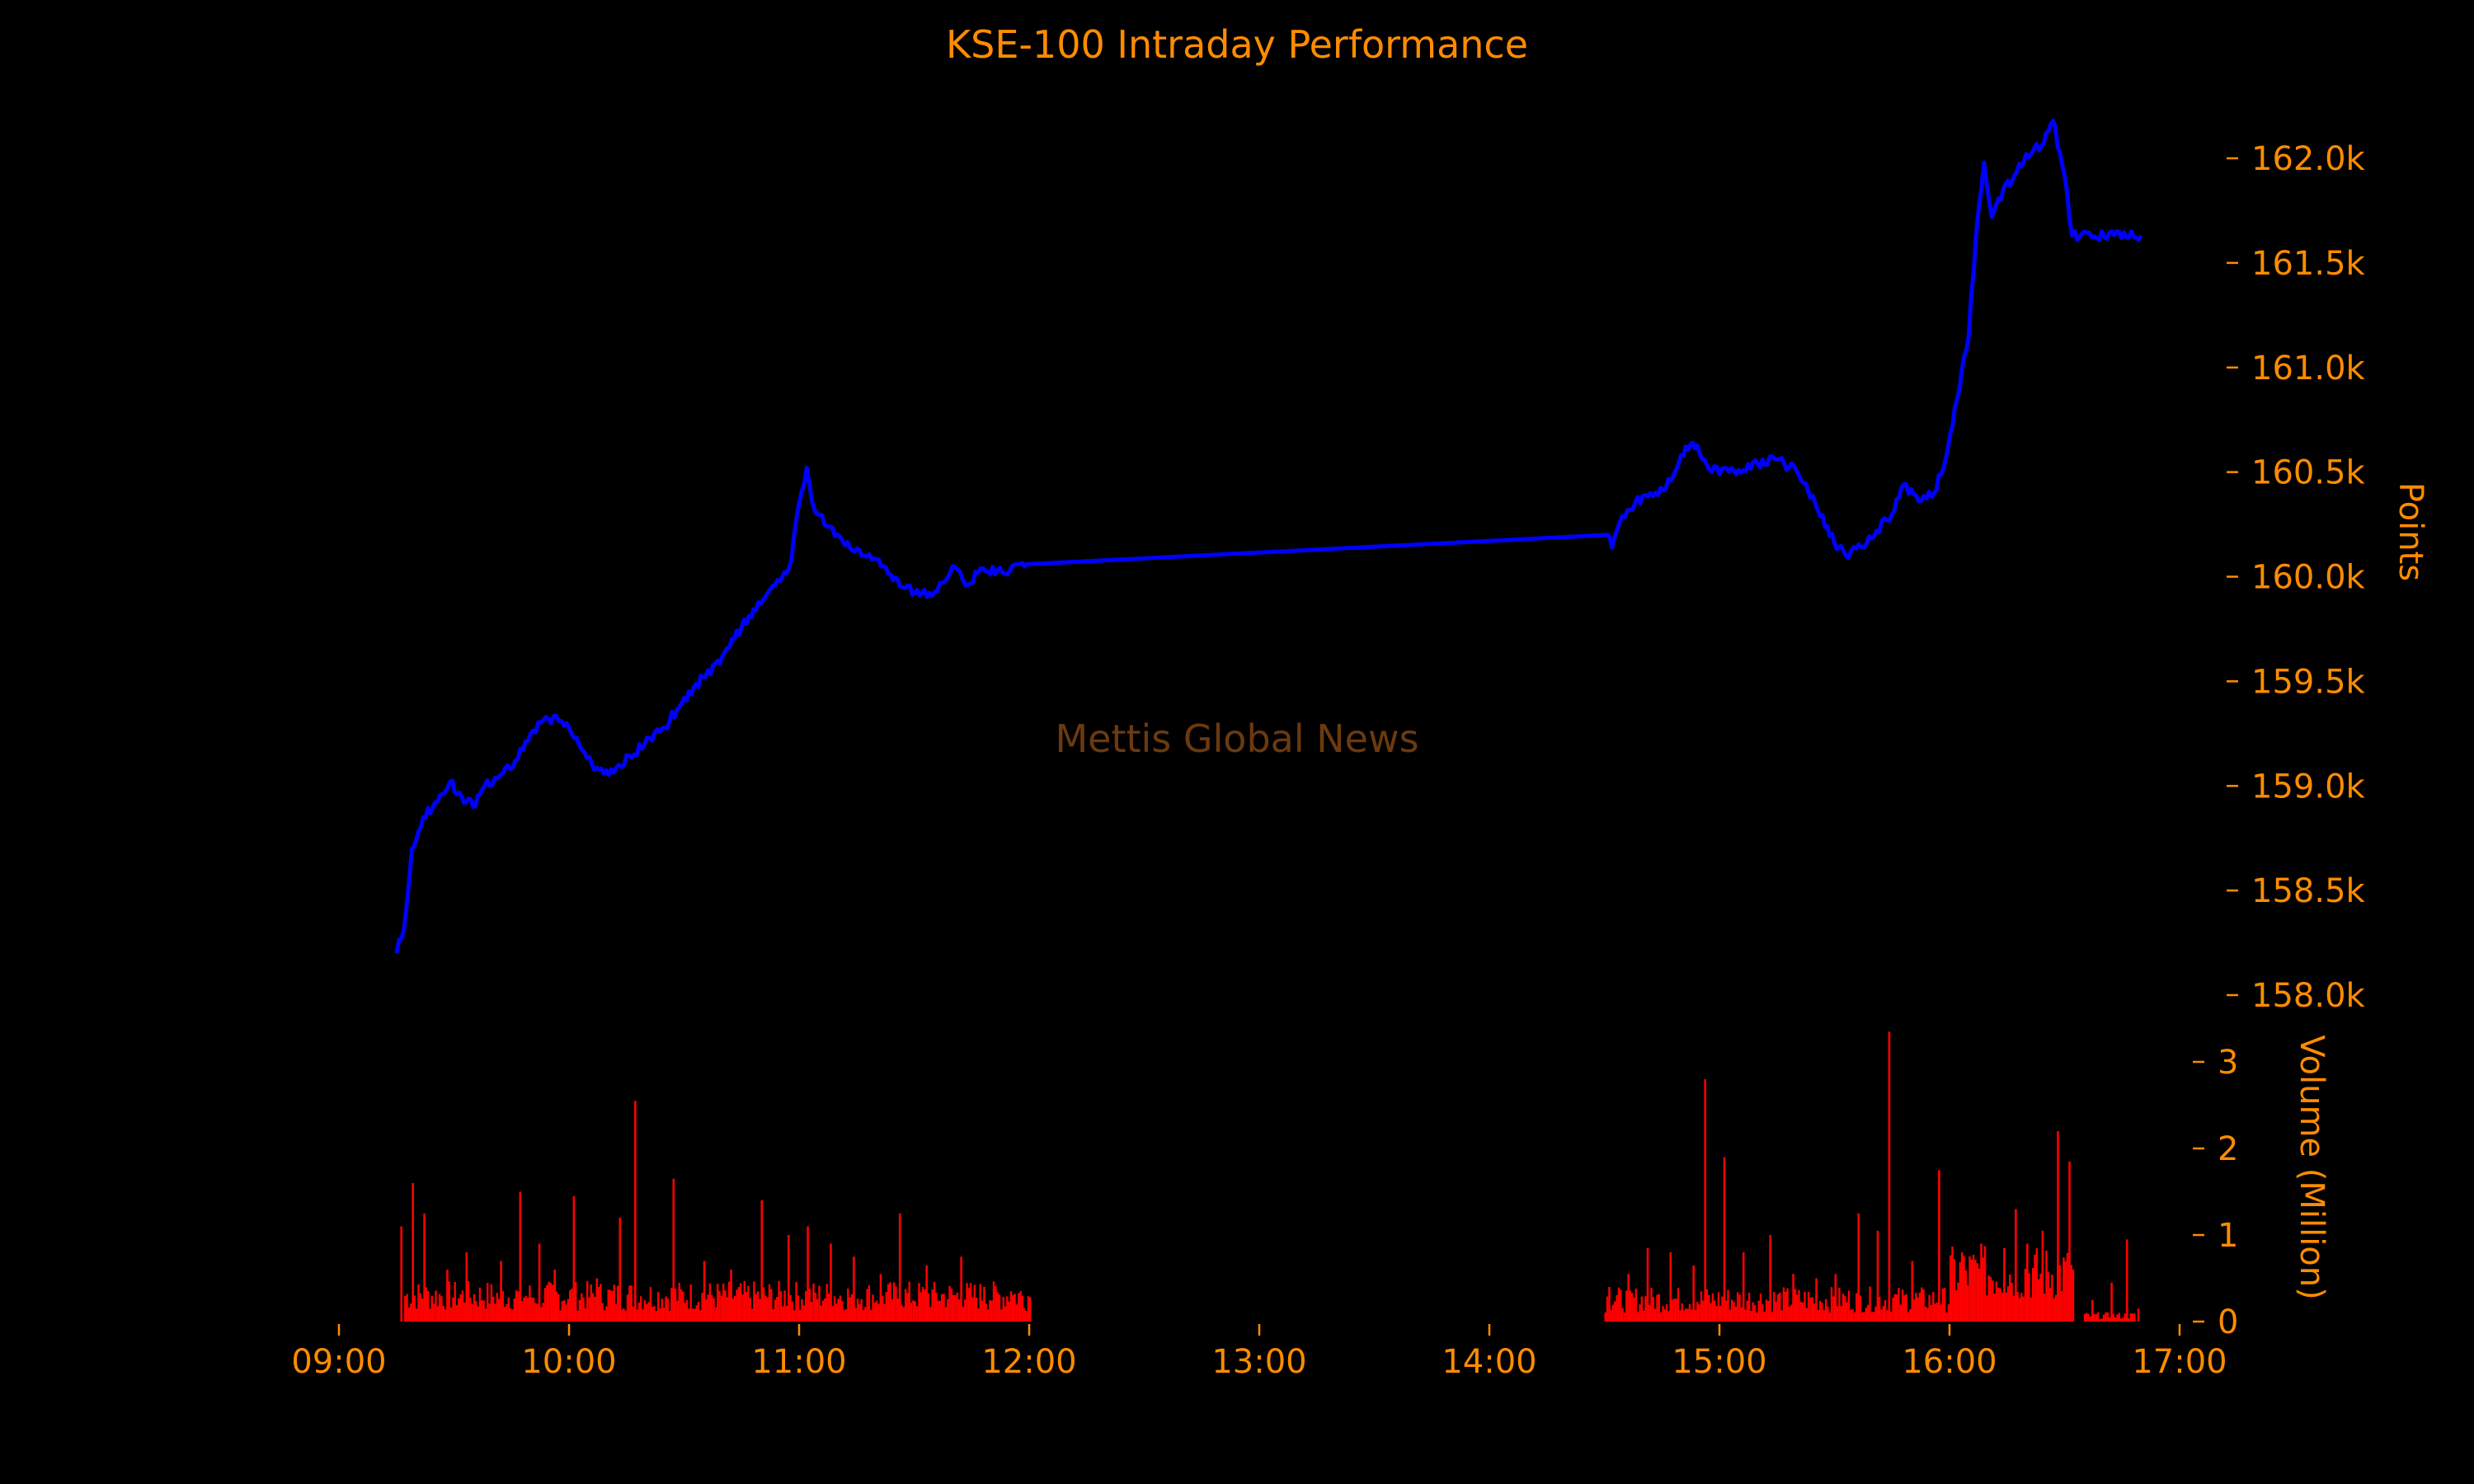 The width and height of the screenshot is (2474, 1484). Describe the element at coordinates (1949, 1362) in the screenshot. I see `x-tick-label: 16:00` at that location.